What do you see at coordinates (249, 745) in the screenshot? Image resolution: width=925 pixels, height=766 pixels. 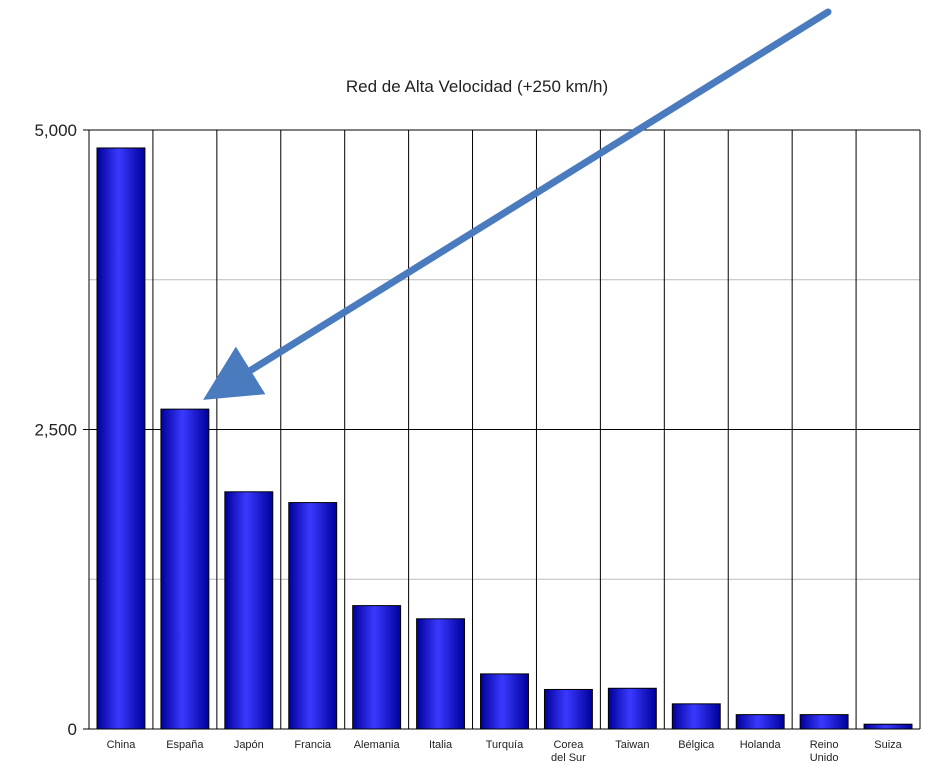 I see `x-category-label: Japón` at bounding box center [249, 745].